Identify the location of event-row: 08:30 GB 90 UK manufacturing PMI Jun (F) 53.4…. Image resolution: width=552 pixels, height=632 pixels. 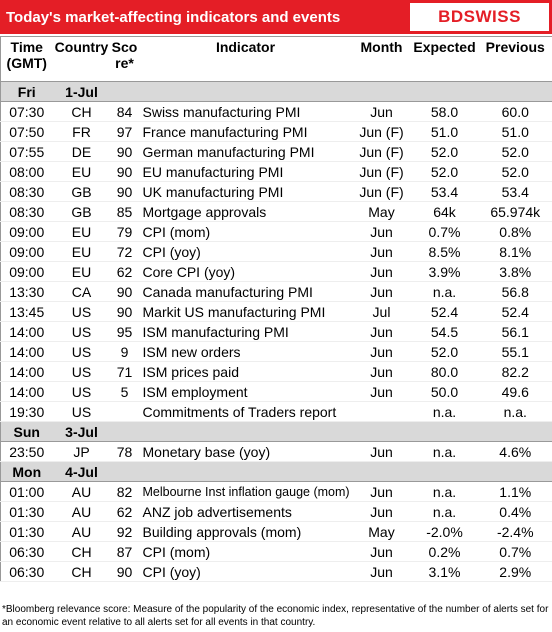
(276, 191).